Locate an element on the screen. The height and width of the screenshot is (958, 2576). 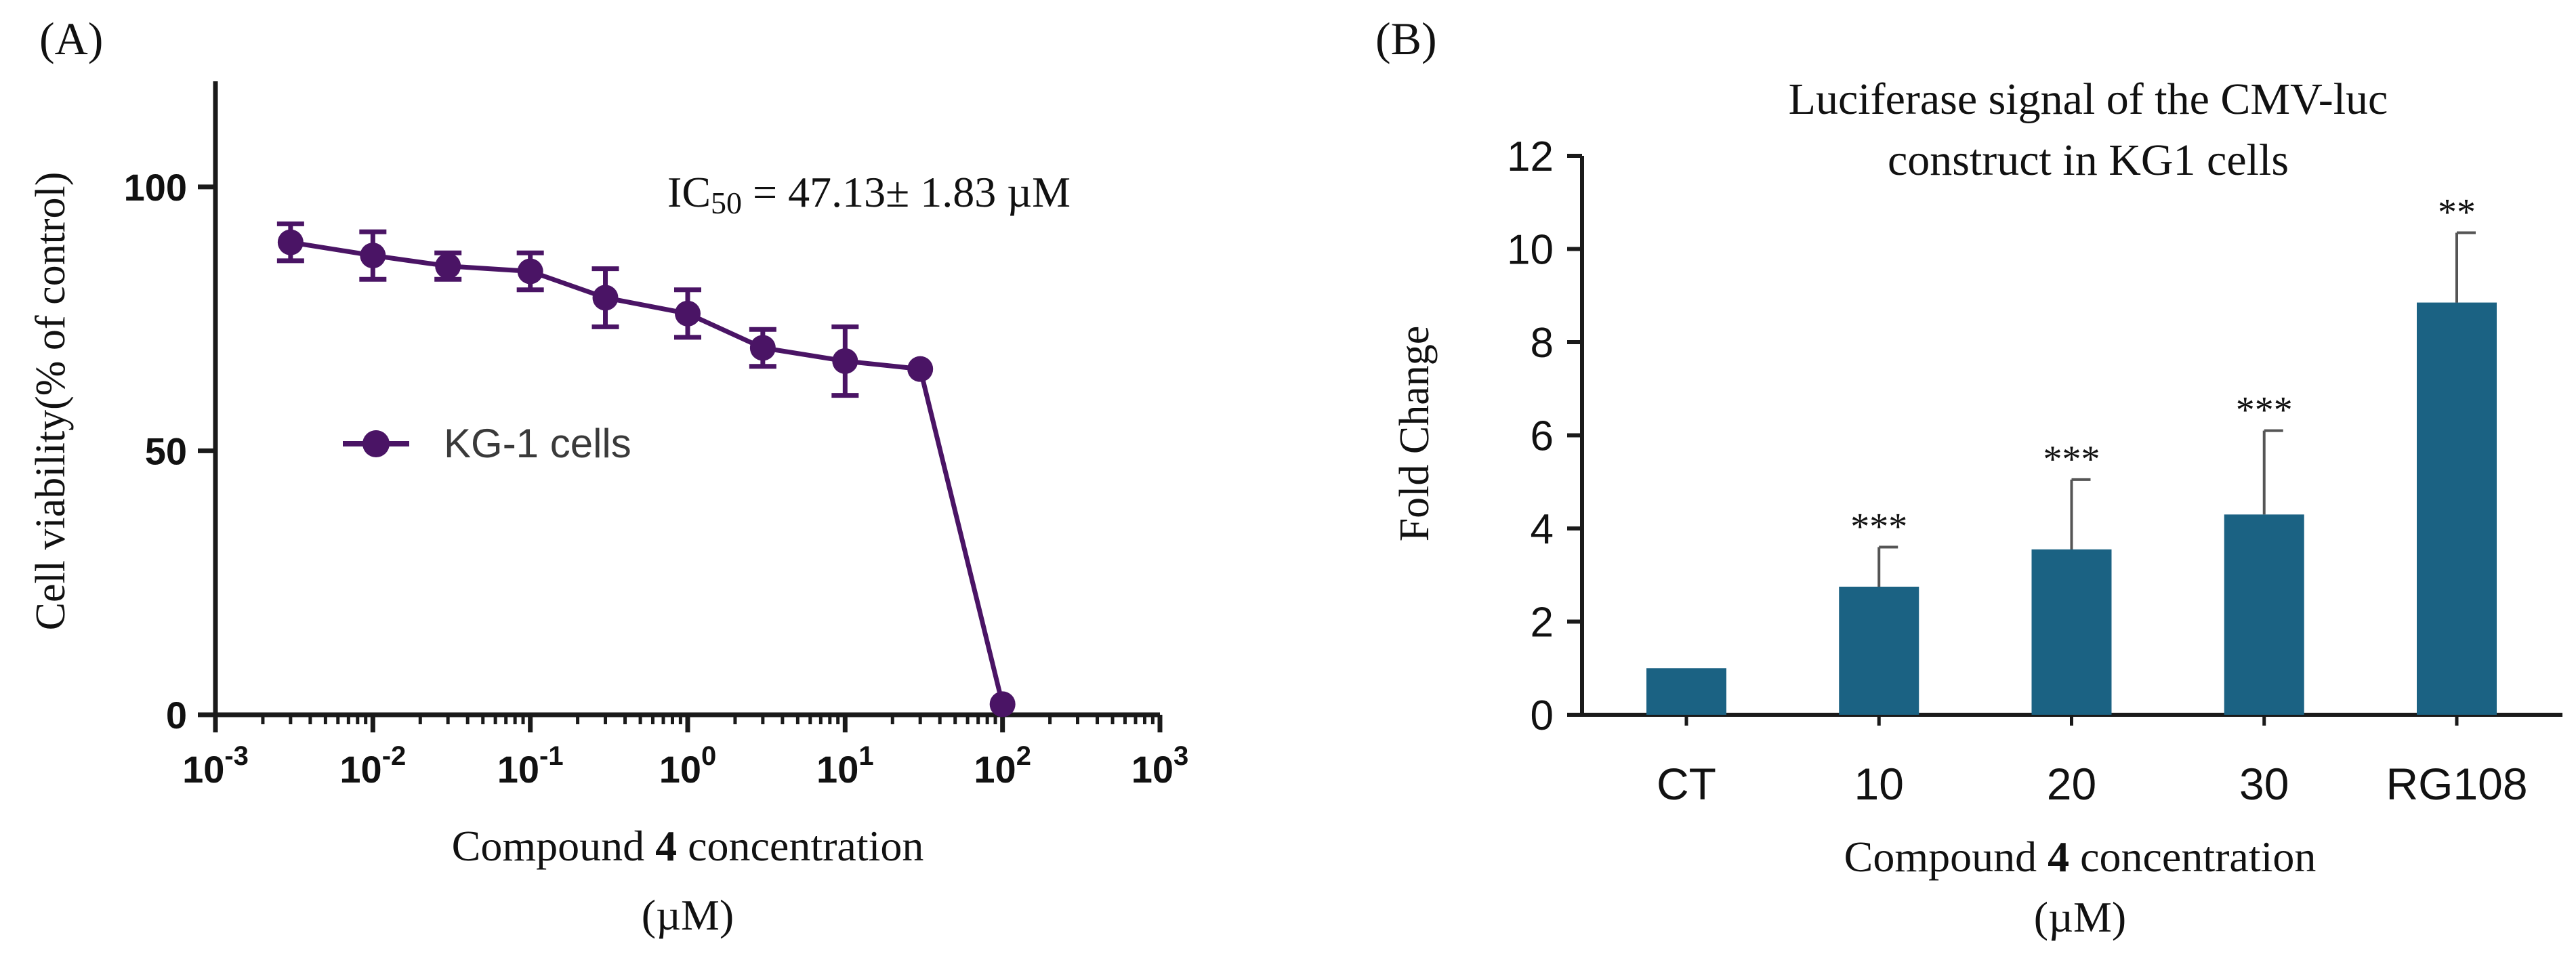
panel-b-label: (B) is located at coordinates (1406, 38).